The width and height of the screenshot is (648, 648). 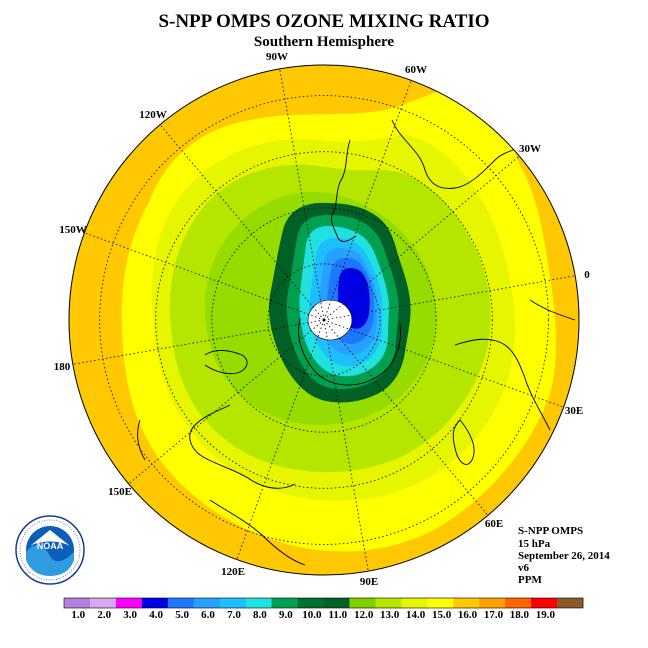 What do you see at coordinates (524, 568) in the screenshot?
I see `info-version: v6` at bounding box center [524, 568].